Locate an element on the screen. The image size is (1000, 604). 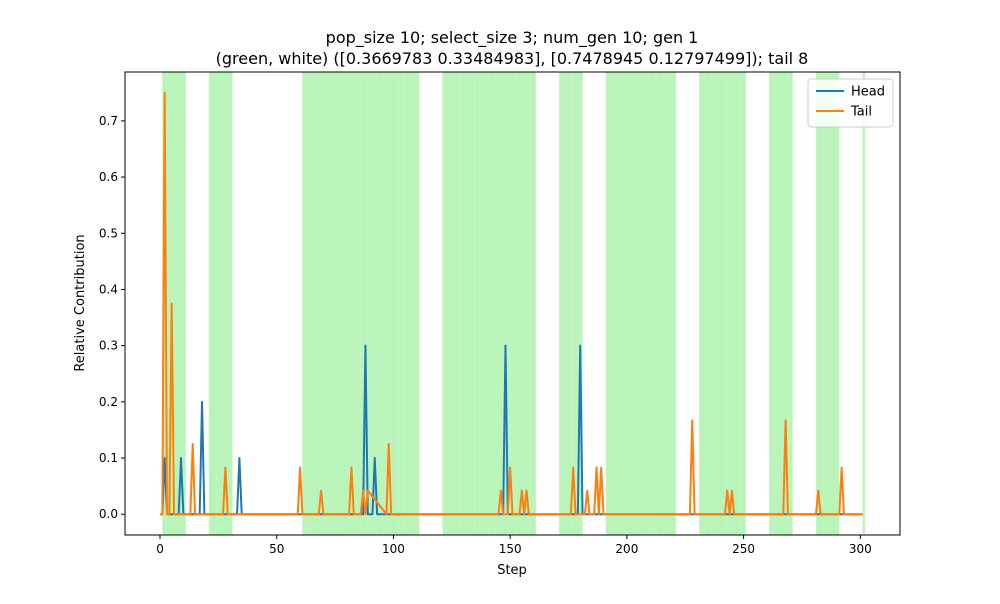
y-axis-label: Relative Contribution is located at coordinates (80, 302).